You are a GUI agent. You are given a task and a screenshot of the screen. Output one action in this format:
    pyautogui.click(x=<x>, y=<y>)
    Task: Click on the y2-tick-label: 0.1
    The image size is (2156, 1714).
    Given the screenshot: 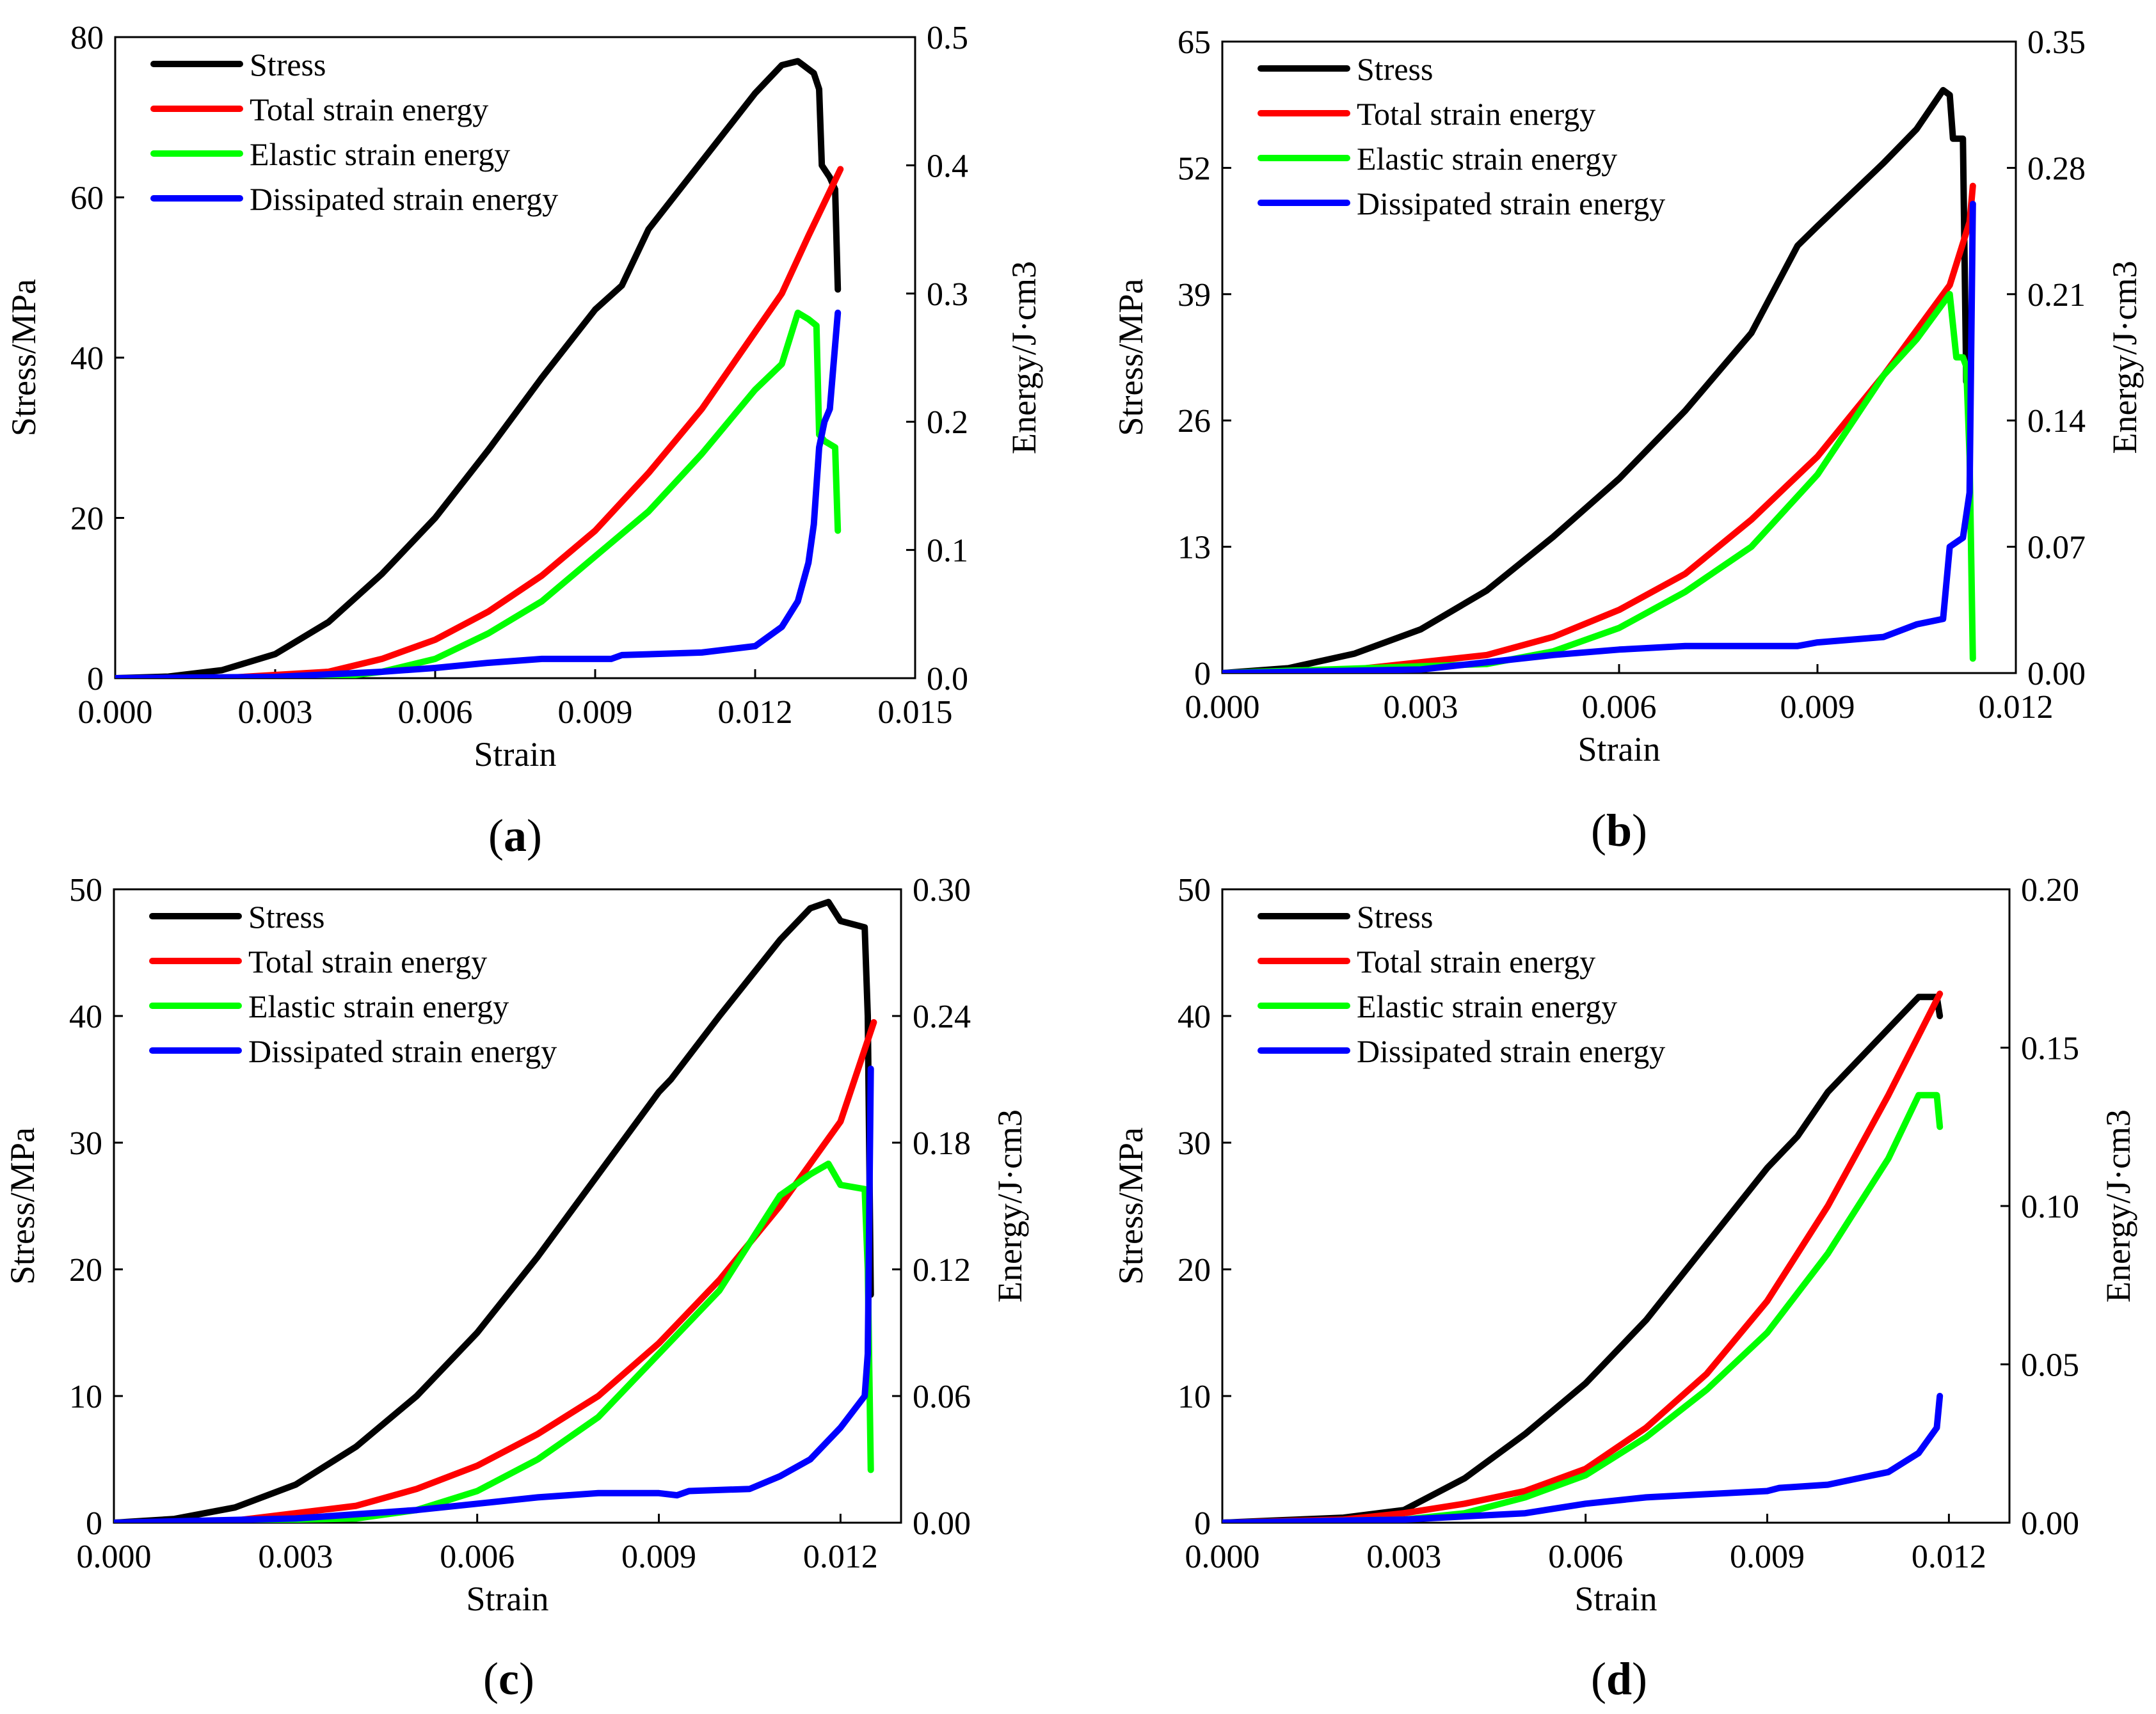 What is the action you would take?
    pyautogui.click(x=947, y=551)
    